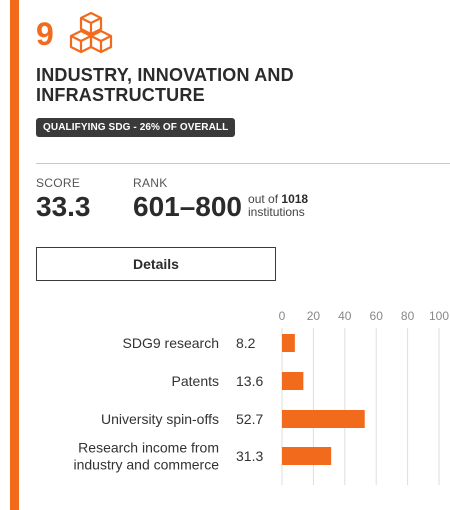 This screenshot has height=510, width=450. Describe the element at coordinates (14, 255) in the screenshot. I see `accent-bar` at that location.